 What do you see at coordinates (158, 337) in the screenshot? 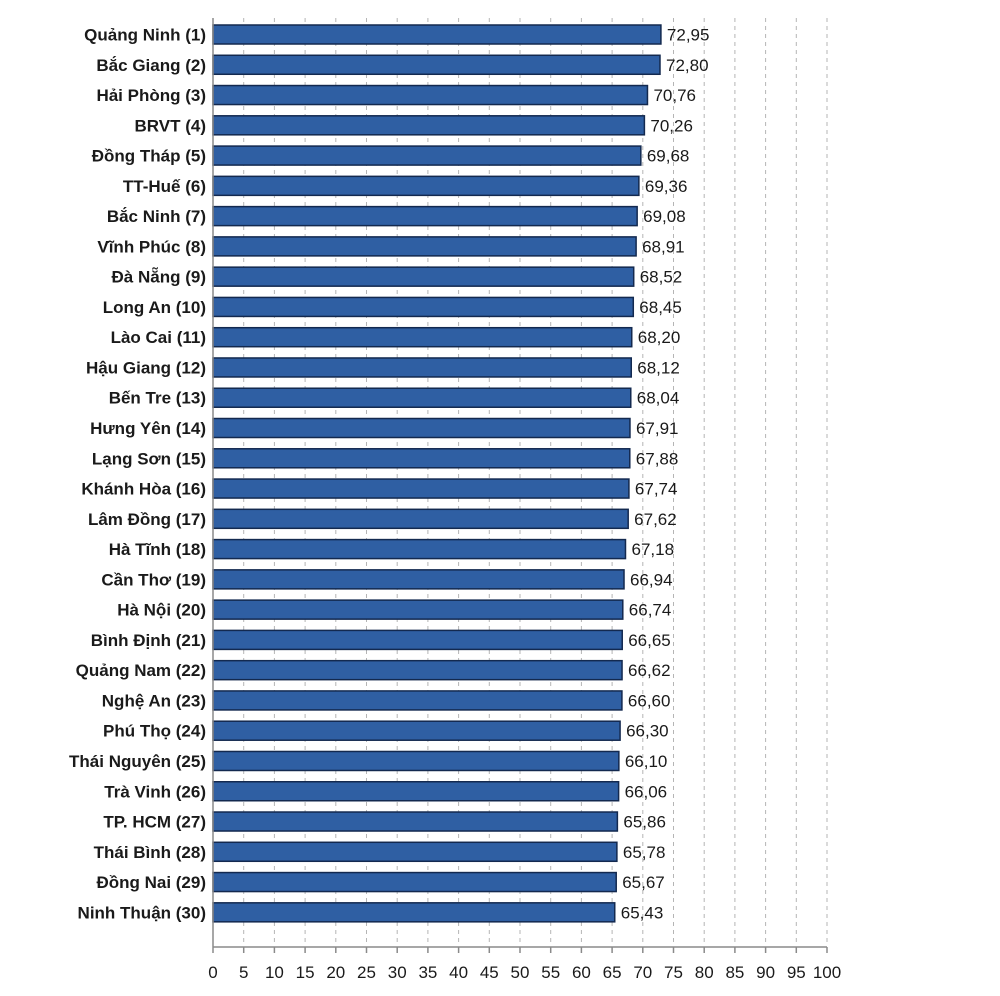
I see `category-label-11: Lào Cai (11)` at bounding box center [158, 337].